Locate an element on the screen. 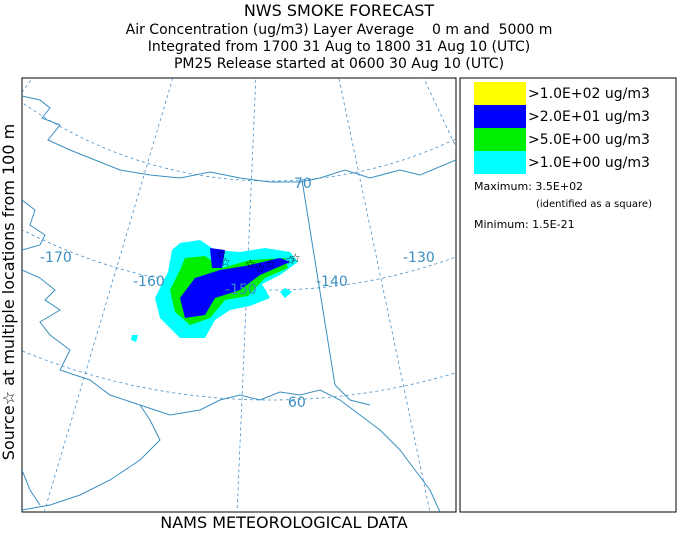 Image resolution: width=678 pixels, height=536 pixels. map-label: -140 is located at coordinates (332, 282).